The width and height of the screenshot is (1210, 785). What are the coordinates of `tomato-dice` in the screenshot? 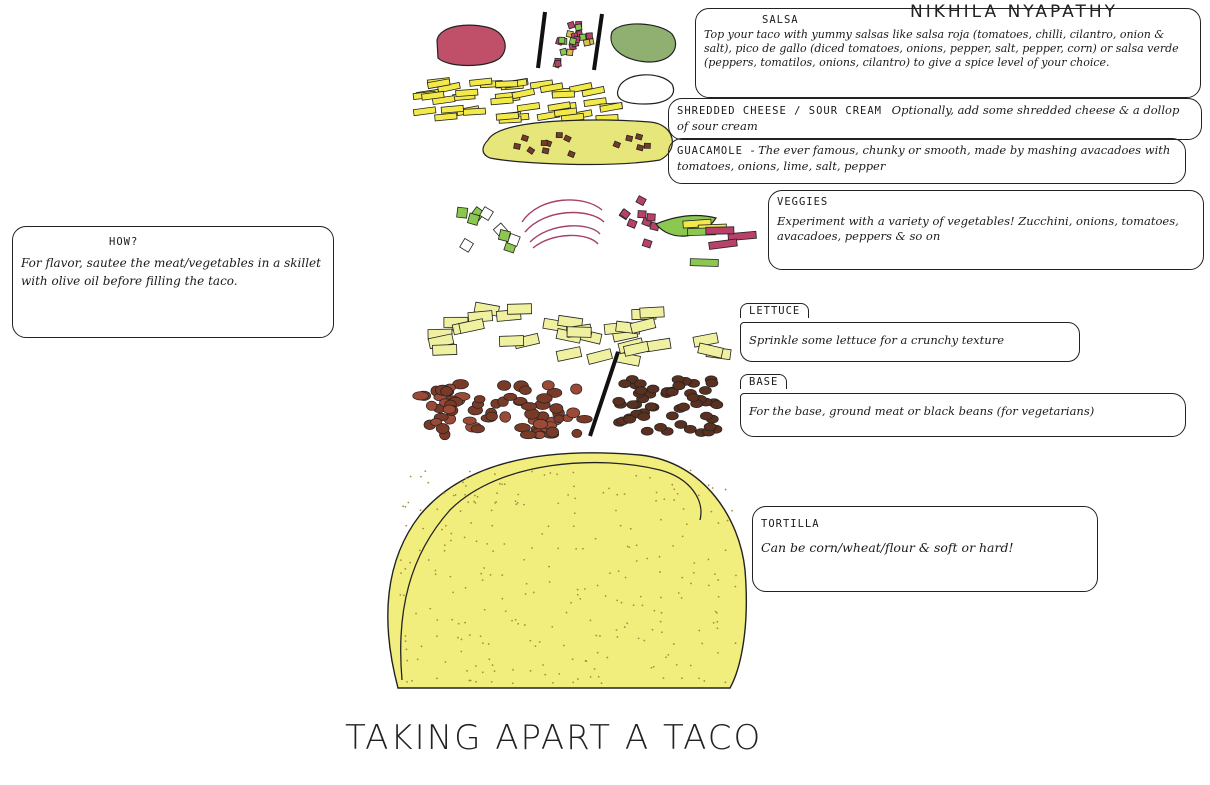 It's located at (639, 222).